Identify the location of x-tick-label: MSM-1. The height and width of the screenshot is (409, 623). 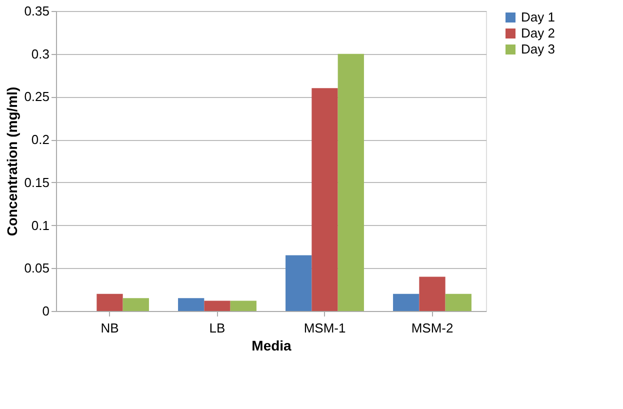
(325, 328).